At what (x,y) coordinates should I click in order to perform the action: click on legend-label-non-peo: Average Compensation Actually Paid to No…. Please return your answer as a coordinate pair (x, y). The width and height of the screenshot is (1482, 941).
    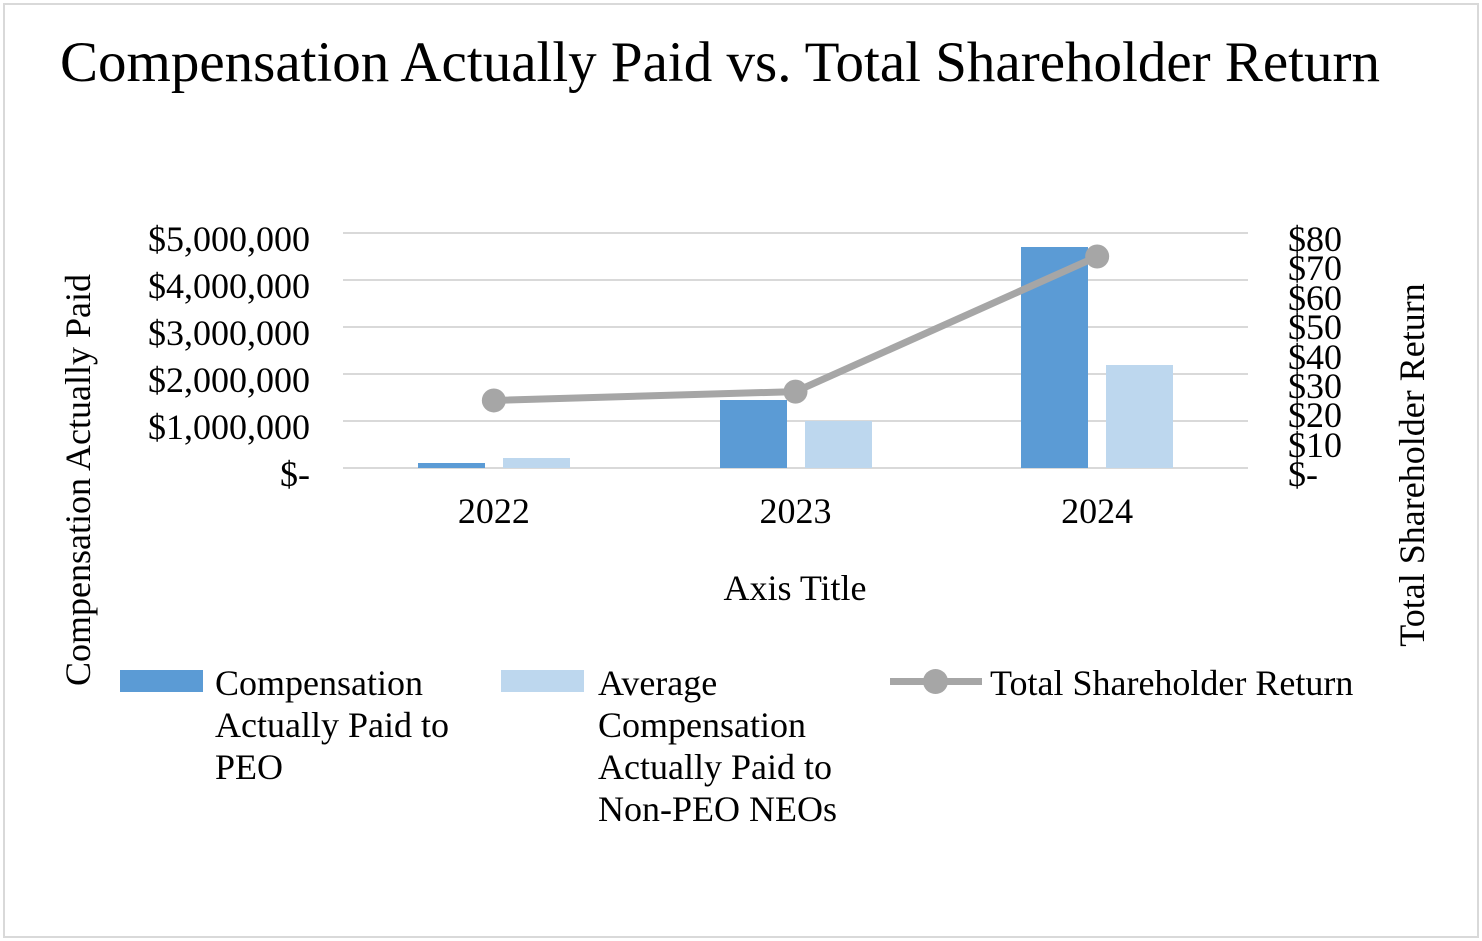
    Looking at the image, I should click on (717, 746).